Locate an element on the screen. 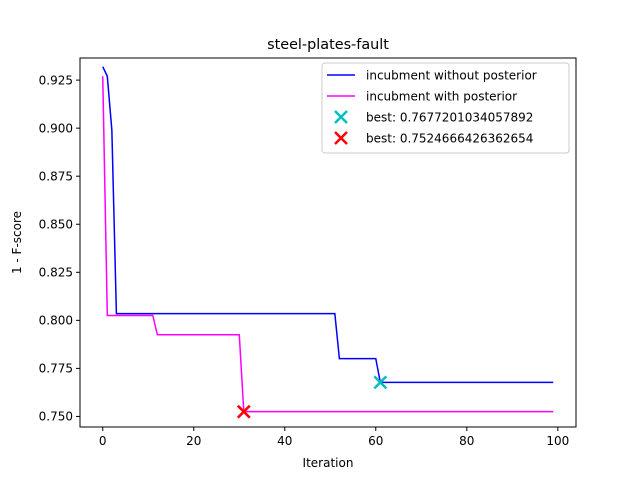 The width and height of the screenshot is (640, 480). x-axis-ticks: 0 20 40 60 80 100 is located at coordinates (334, 437).